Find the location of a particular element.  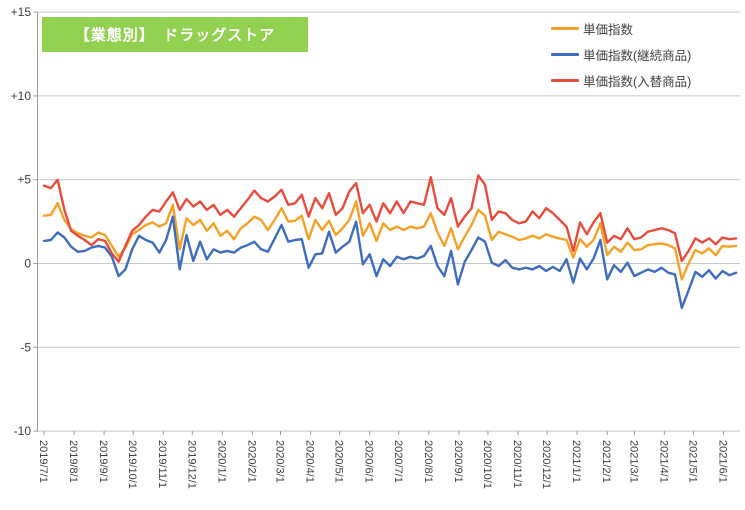

x-tick-label: 2020/6/1 is located at coordinates (369, 461).